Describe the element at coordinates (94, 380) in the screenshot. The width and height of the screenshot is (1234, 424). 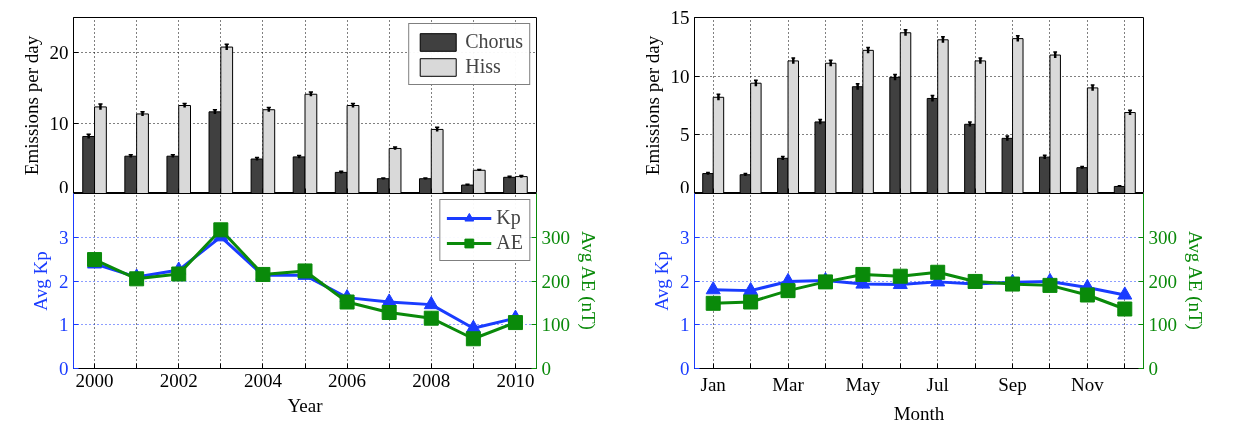
I see `x-tick-label: 2000` at that location.